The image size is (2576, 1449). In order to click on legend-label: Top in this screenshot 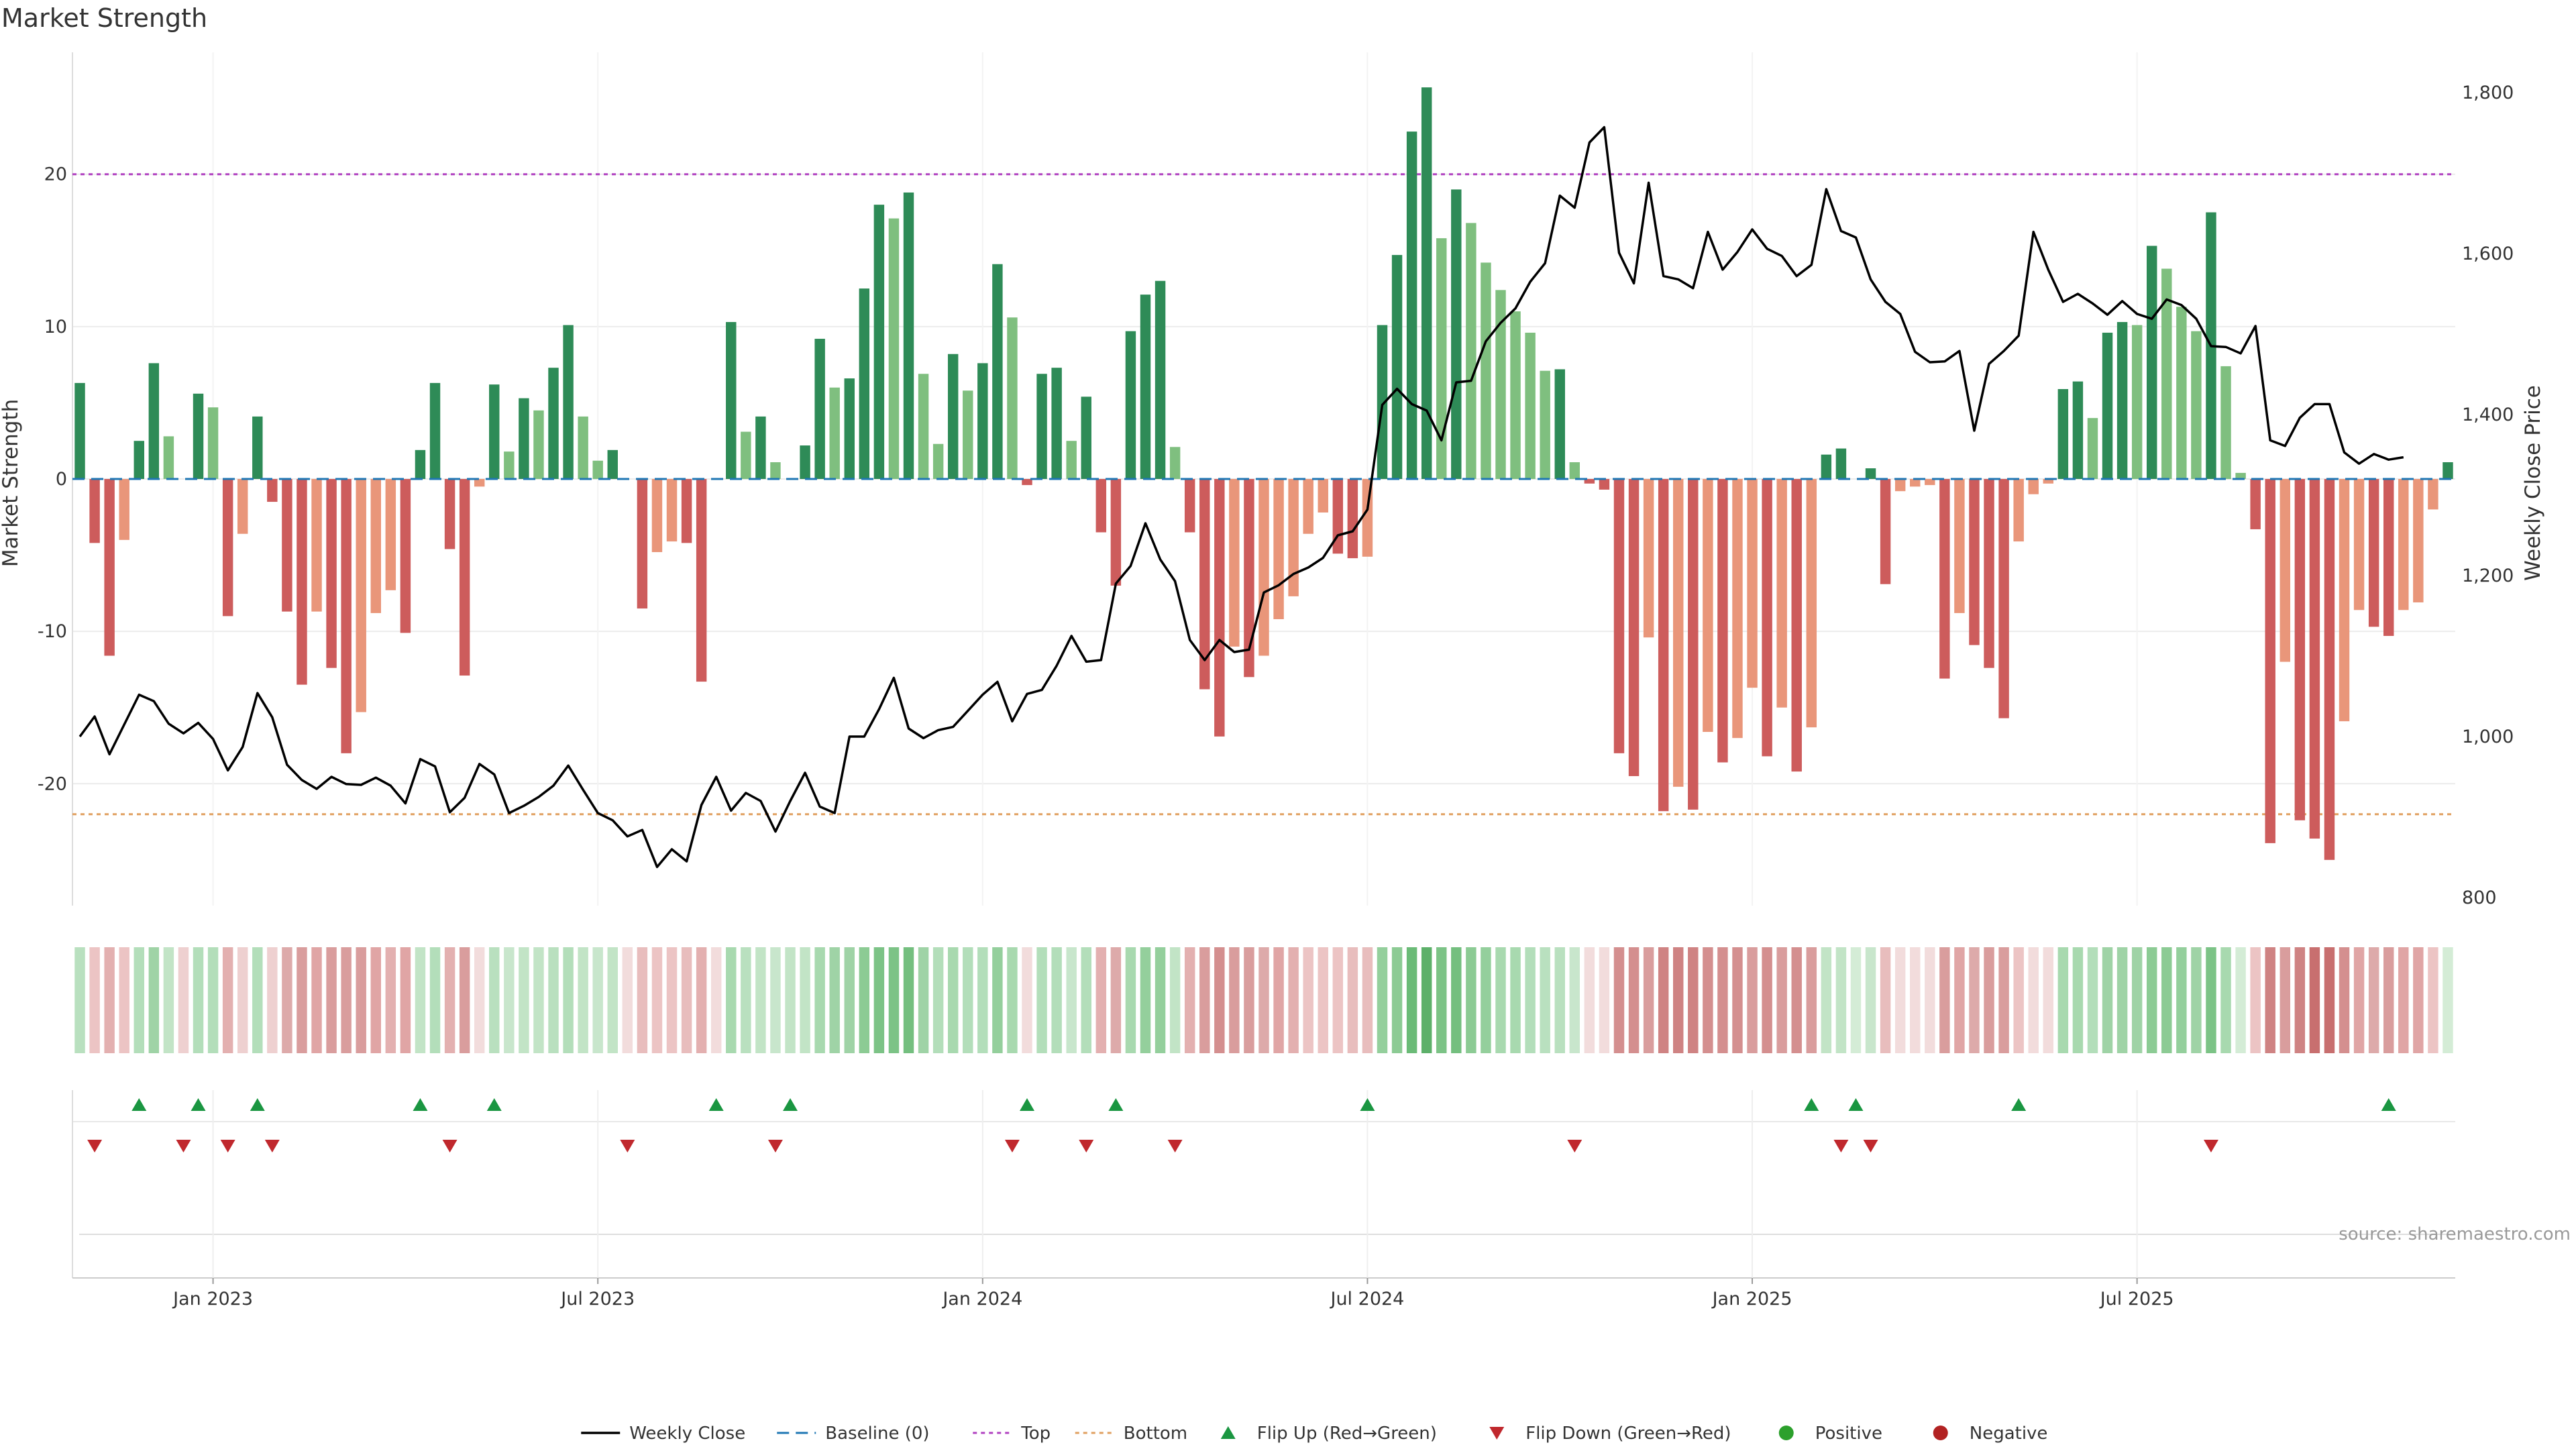, I will do `click(1035, 1434)`.